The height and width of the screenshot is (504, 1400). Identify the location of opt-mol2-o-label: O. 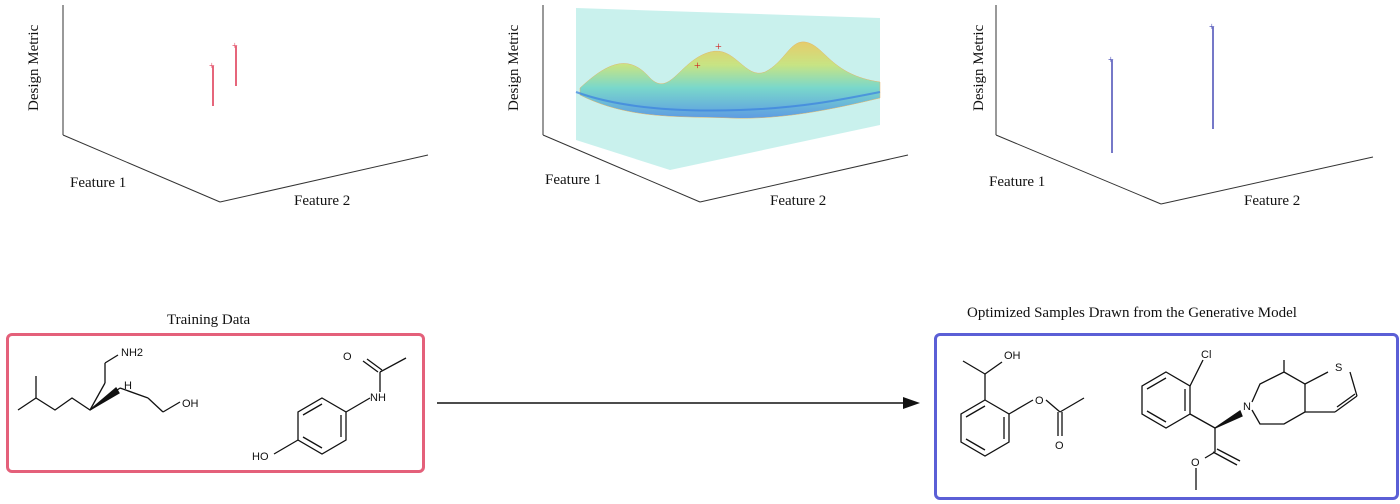
(1195, 463).